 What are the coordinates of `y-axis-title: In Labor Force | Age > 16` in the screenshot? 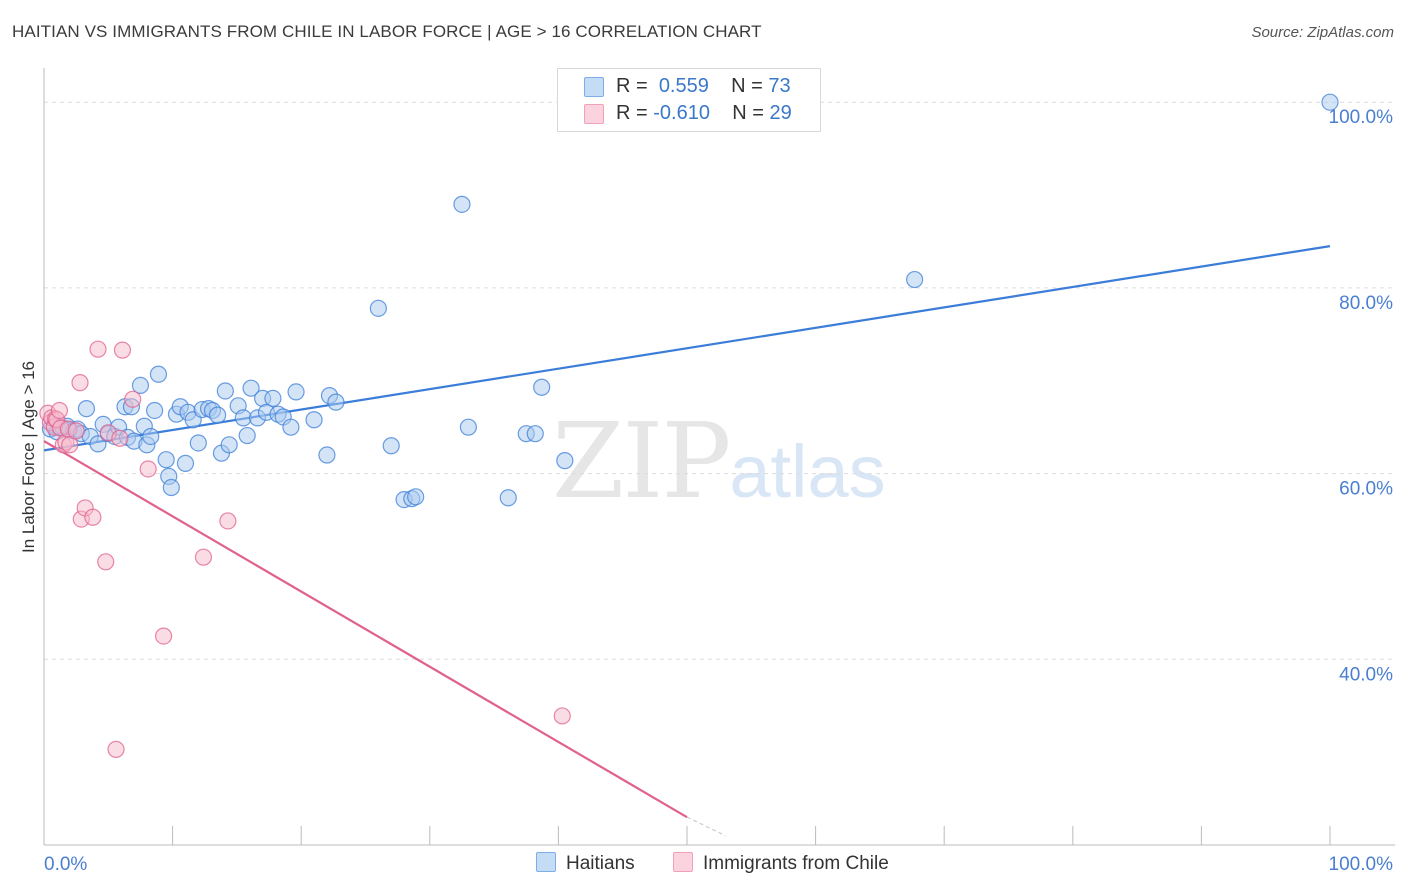 It's located at (28, 457).